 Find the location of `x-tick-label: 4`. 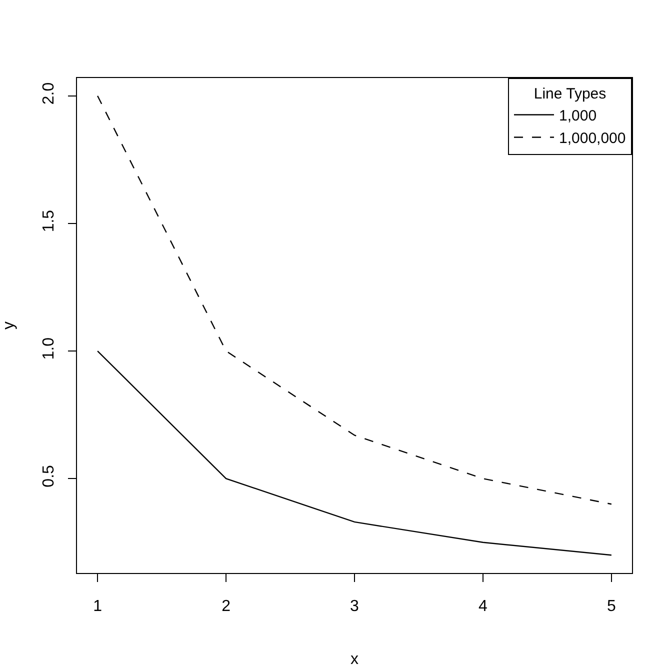

x-tick-label: 4 is located at coordinates (483, 607).